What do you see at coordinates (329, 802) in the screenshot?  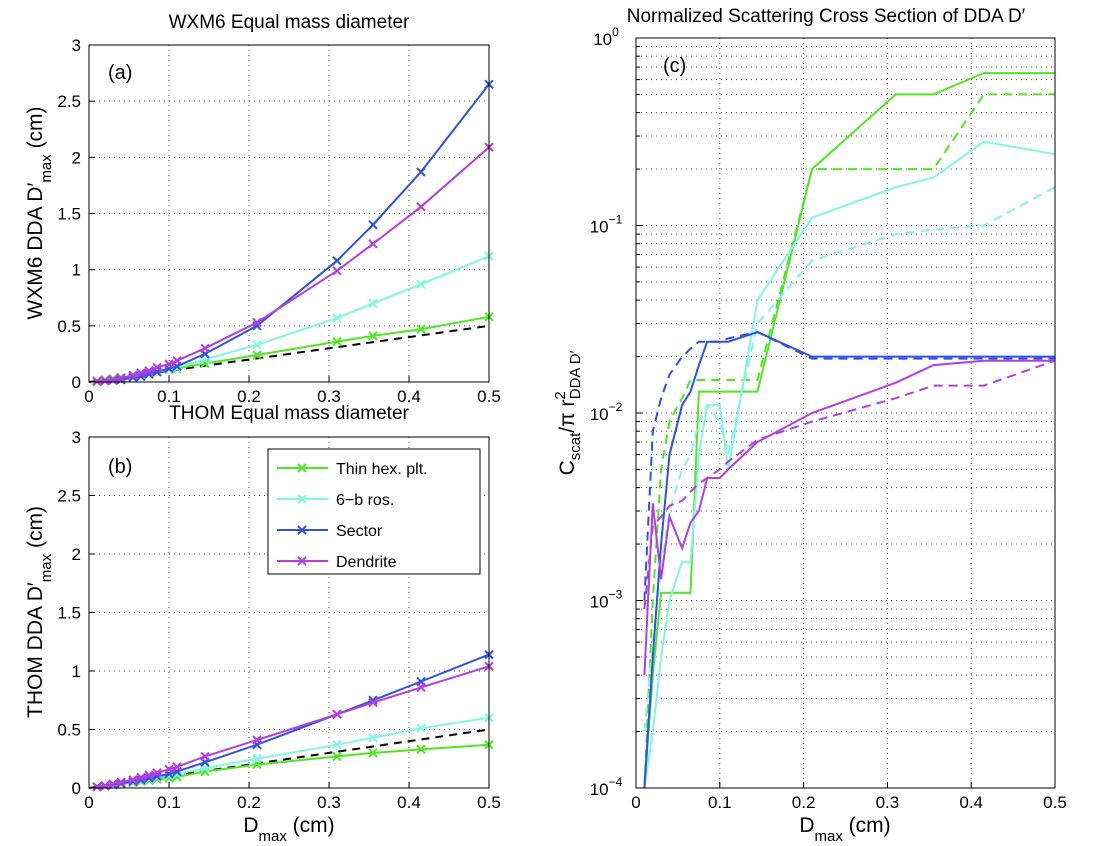 I see `panel-b-xtick-label: 0.3` at bounding box center [329, 802].